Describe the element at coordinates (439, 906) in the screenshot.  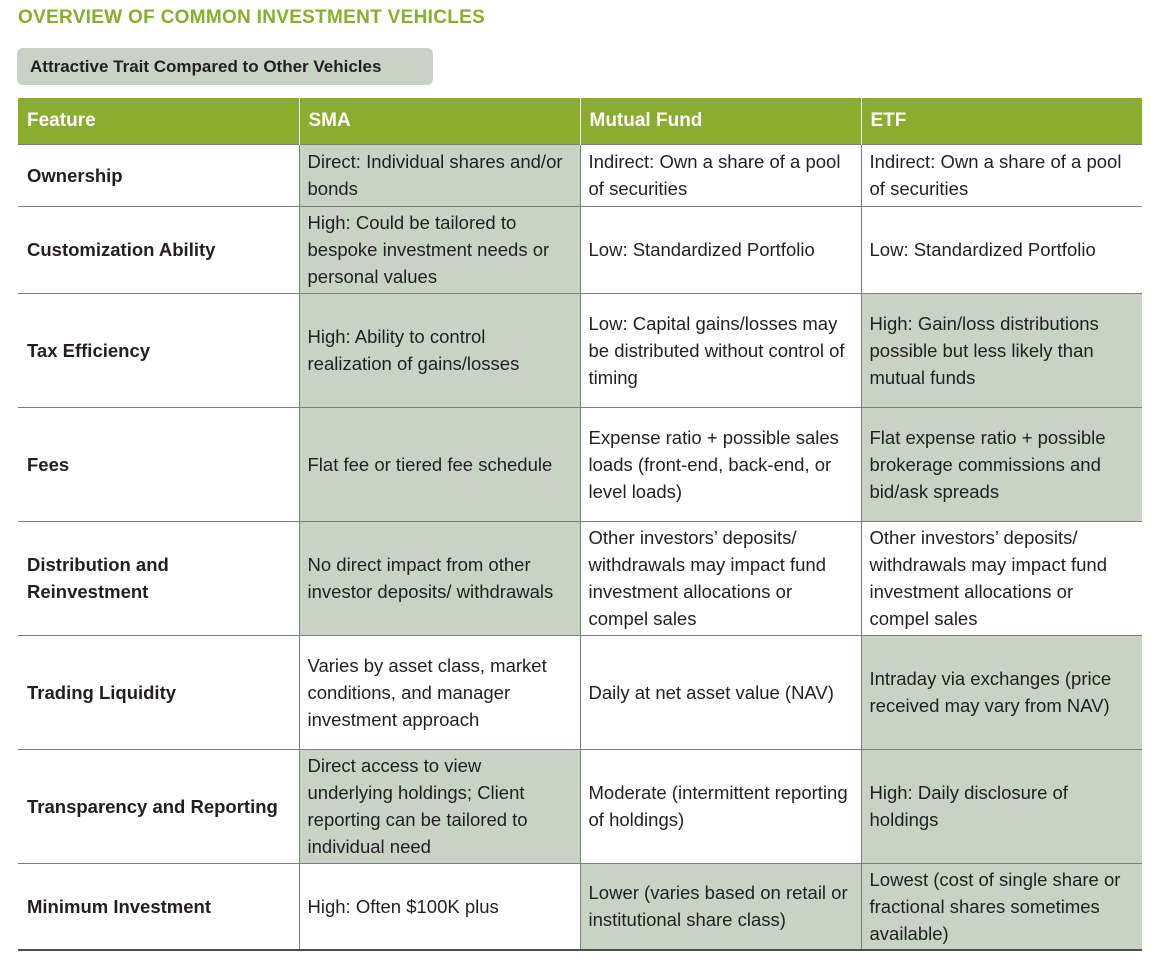
I see `sma-cell: High: Often $100K plus` at that location.